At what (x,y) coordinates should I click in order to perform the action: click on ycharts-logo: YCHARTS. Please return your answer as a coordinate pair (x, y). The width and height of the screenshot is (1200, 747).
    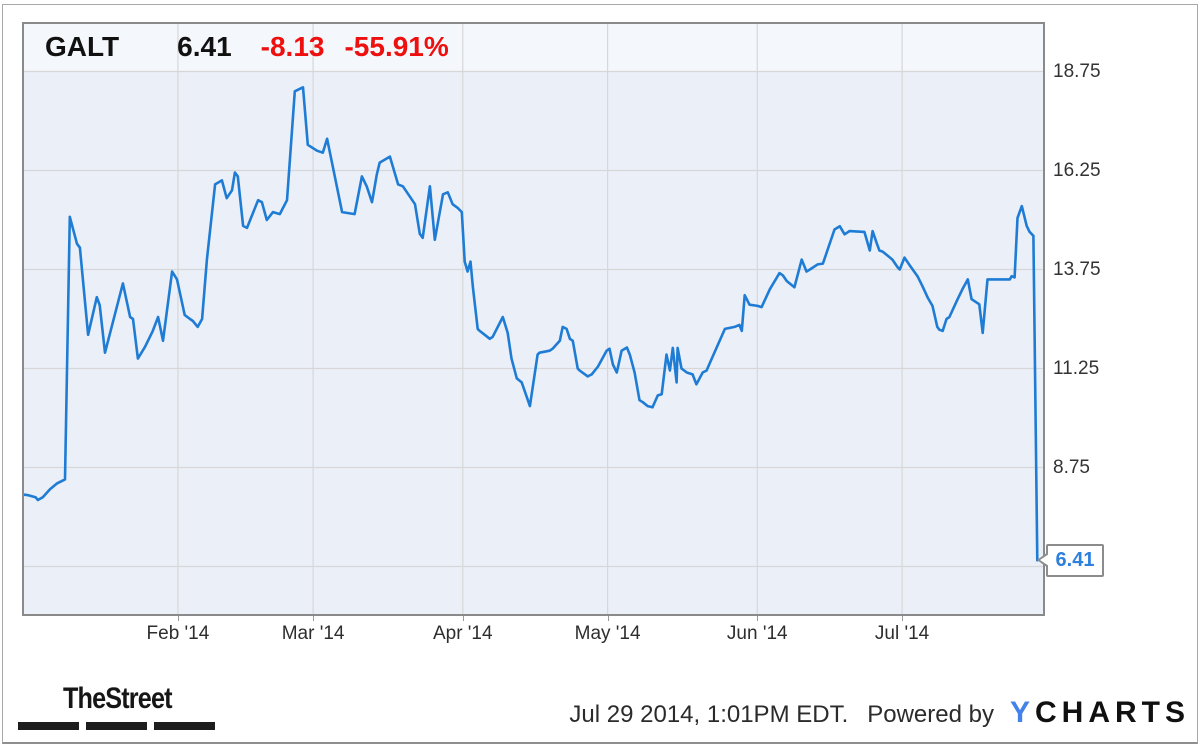
    Looking at the image, I should click on (1100, 713).